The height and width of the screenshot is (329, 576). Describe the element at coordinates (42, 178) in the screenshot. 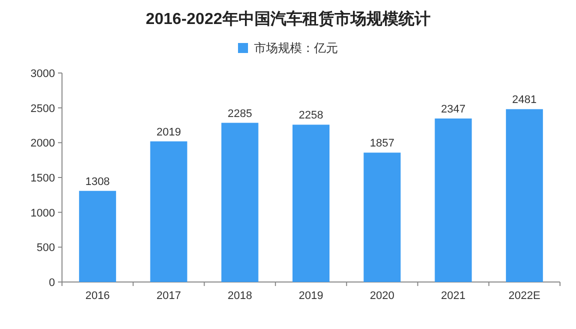

I see `y-tick-label: 1500` at that location.